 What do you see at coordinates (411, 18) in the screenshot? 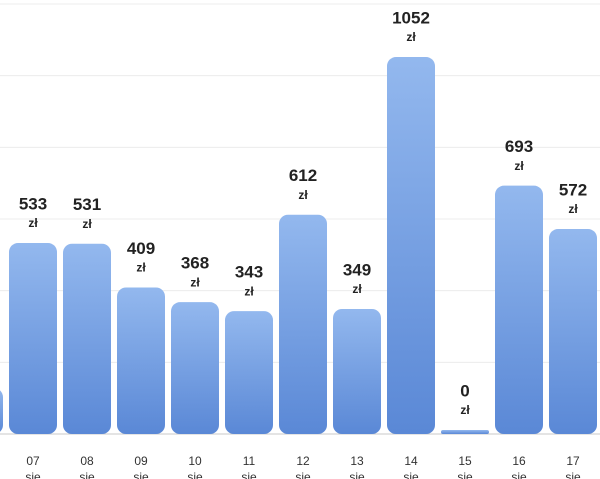
I see `value-label: 1052` at bounding box center [411, 18].